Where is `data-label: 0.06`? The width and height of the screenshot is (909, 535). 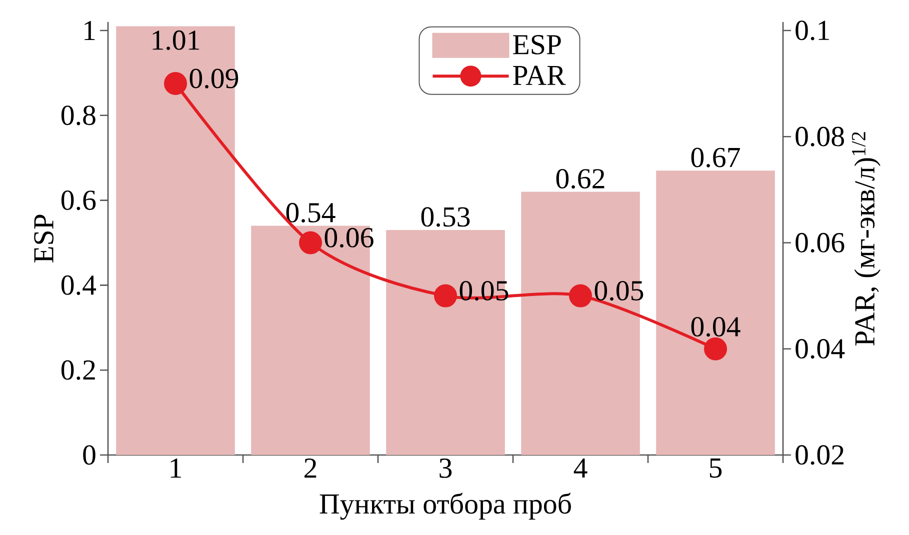
data-label: 0.06 is located at coordinates (349, 238).